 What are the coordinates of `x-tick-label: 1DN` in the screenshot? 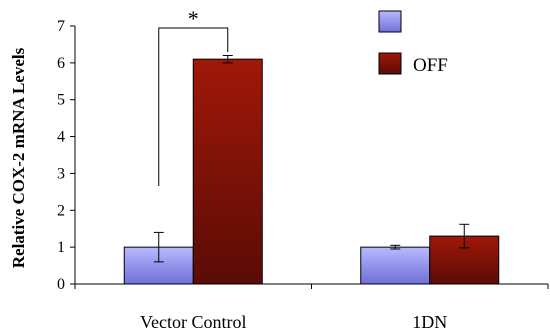 It's located at (429, 322).